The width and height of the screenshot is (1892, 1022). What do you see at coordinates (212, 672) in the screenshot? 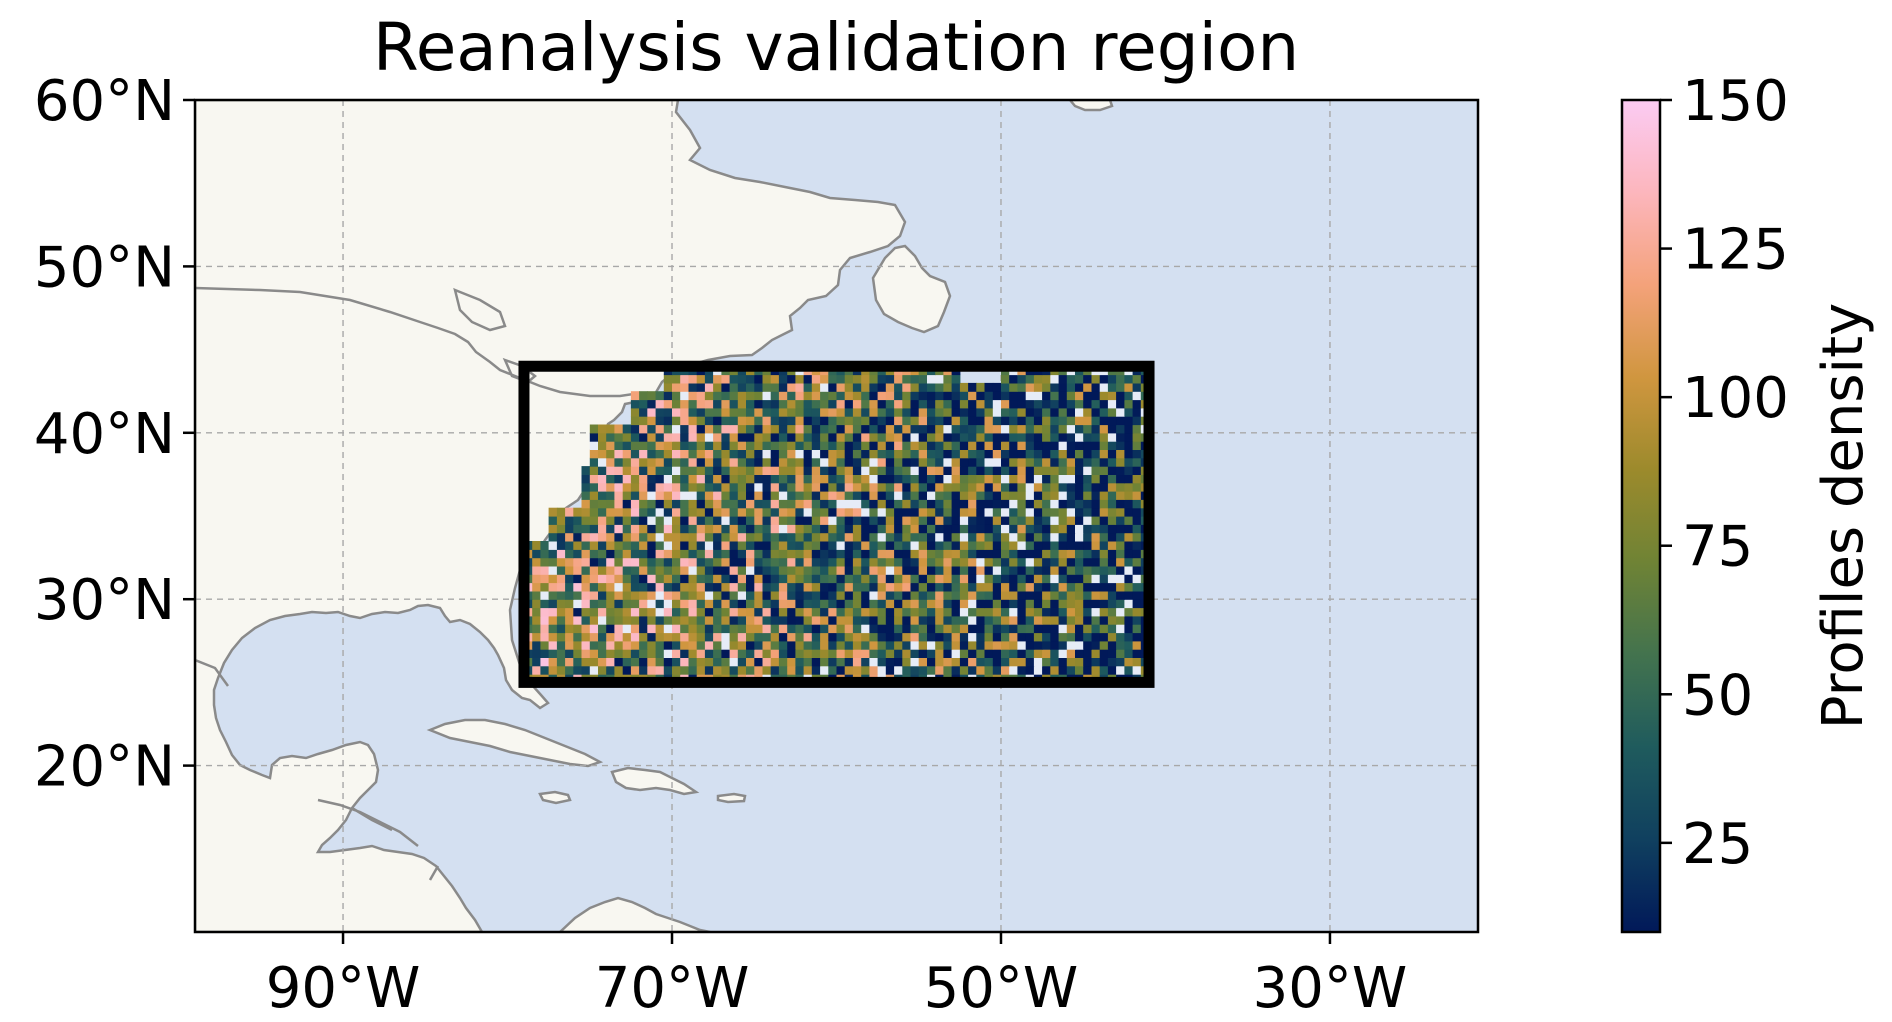
I see `us-mexico-border` at bounding box center [212, 672].